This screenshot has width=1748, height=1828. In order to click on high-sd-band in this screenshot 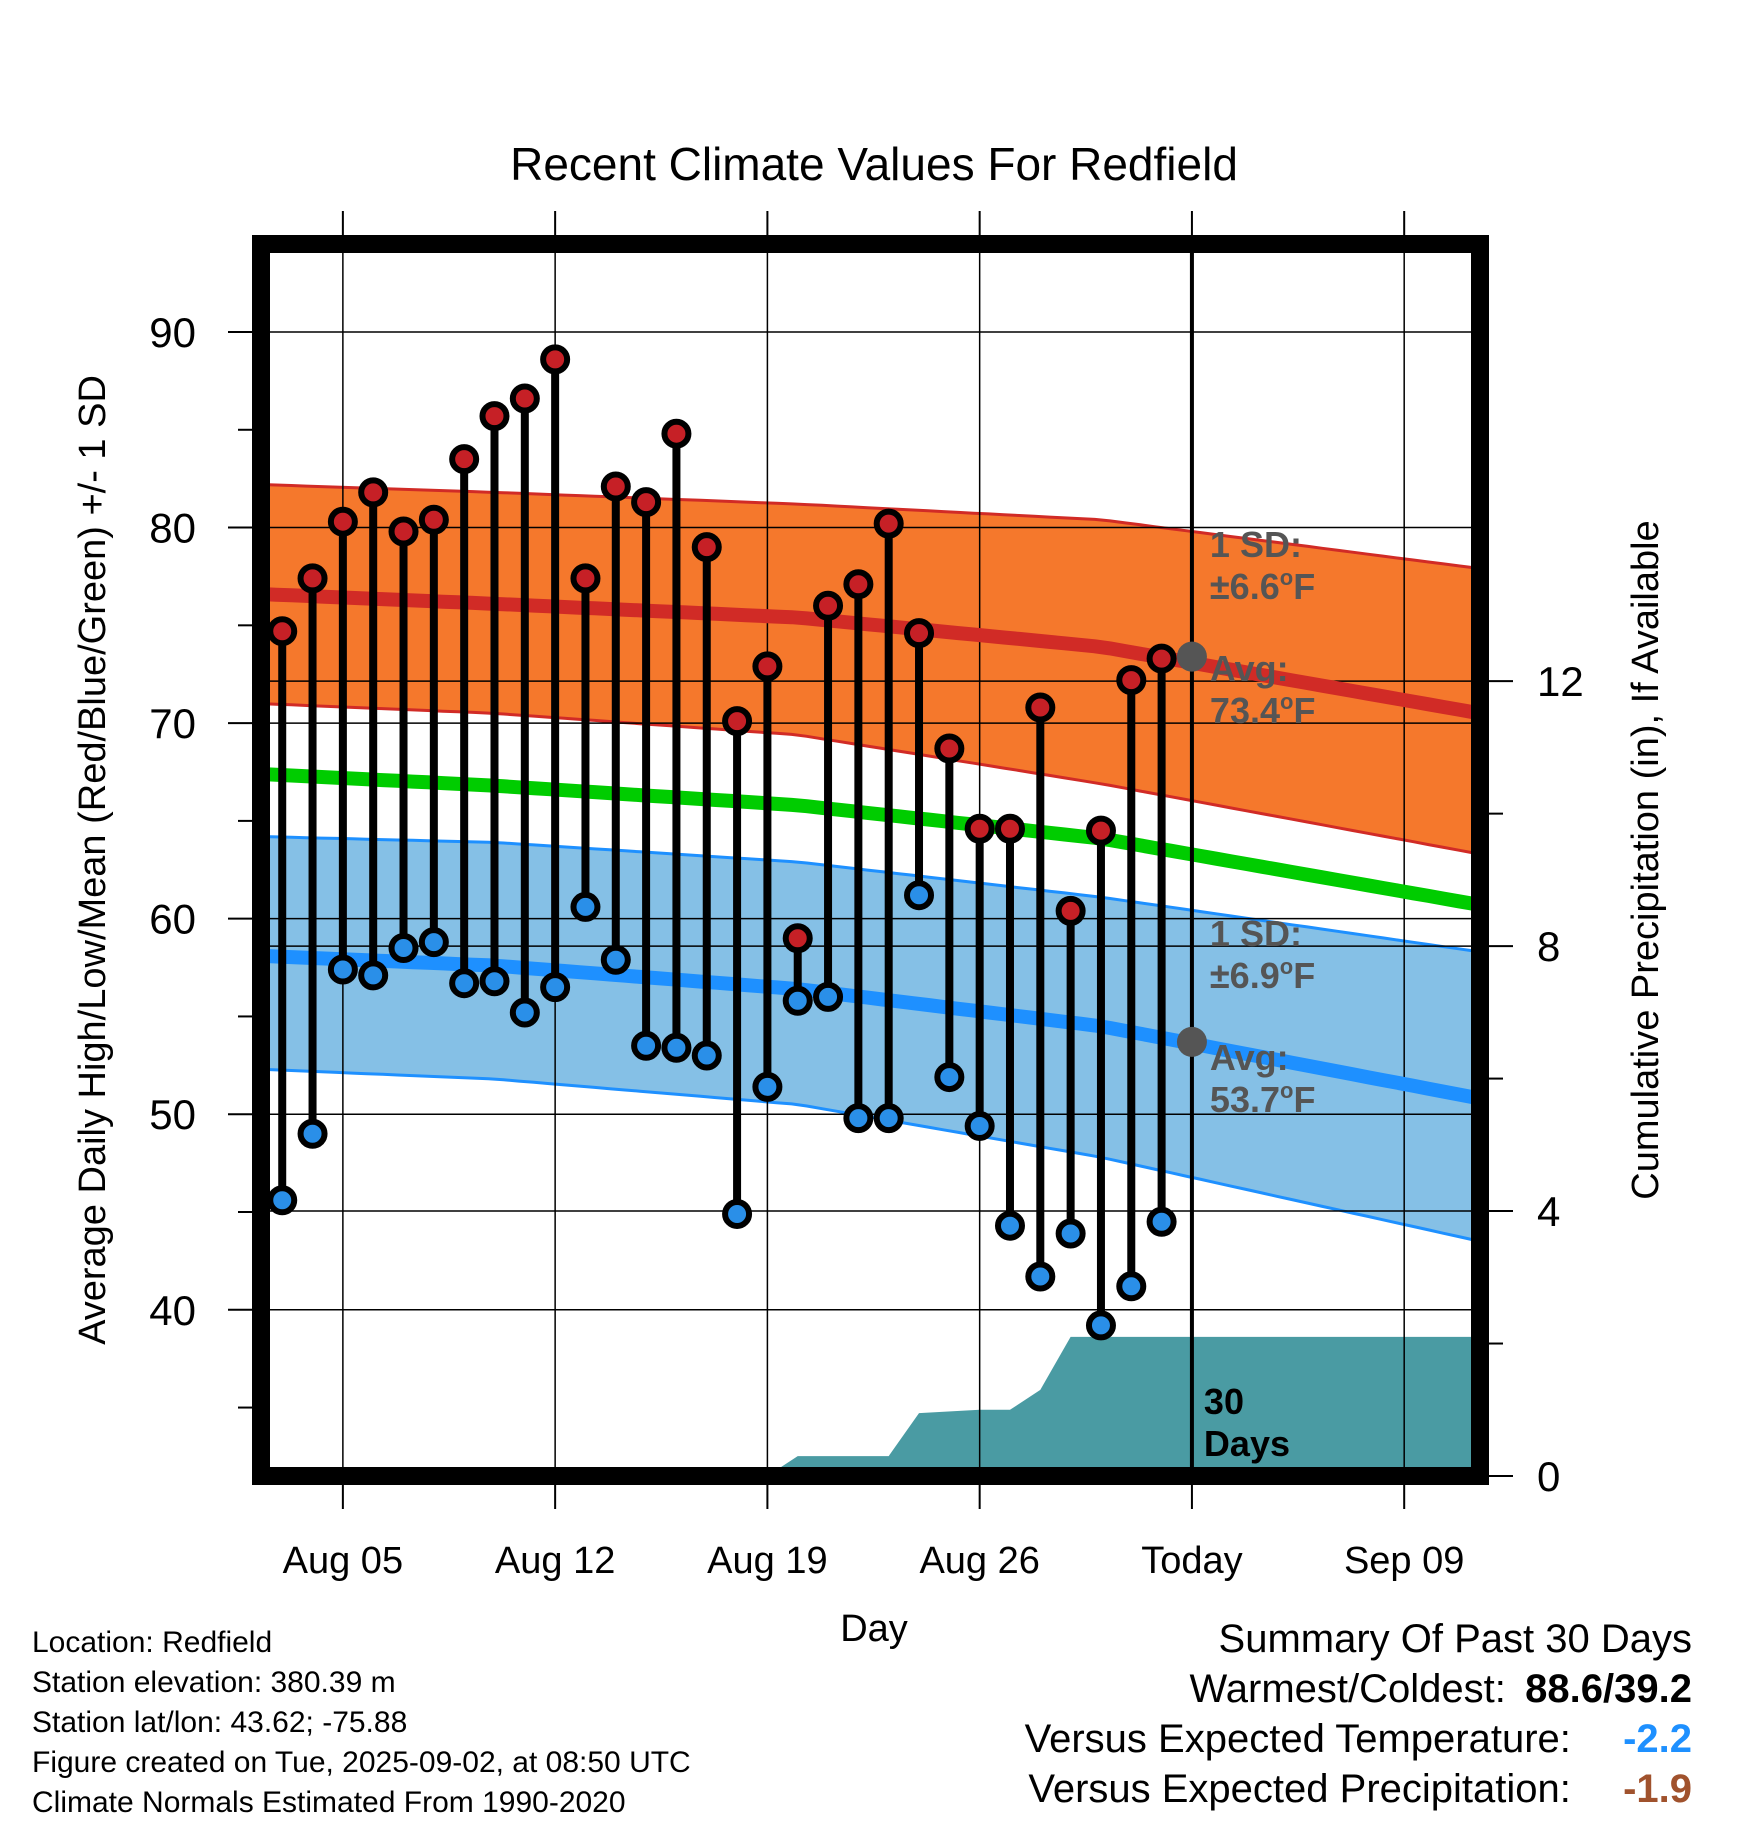, I will do `click(870, 669)`.